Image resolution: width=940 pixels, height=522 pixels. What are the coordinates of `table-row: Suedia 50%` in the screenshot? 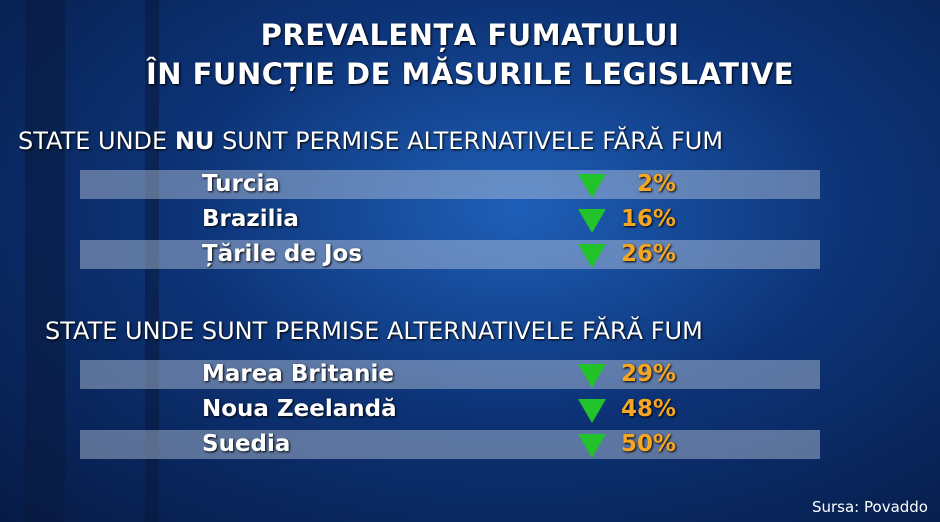 It's located at (450, 444).